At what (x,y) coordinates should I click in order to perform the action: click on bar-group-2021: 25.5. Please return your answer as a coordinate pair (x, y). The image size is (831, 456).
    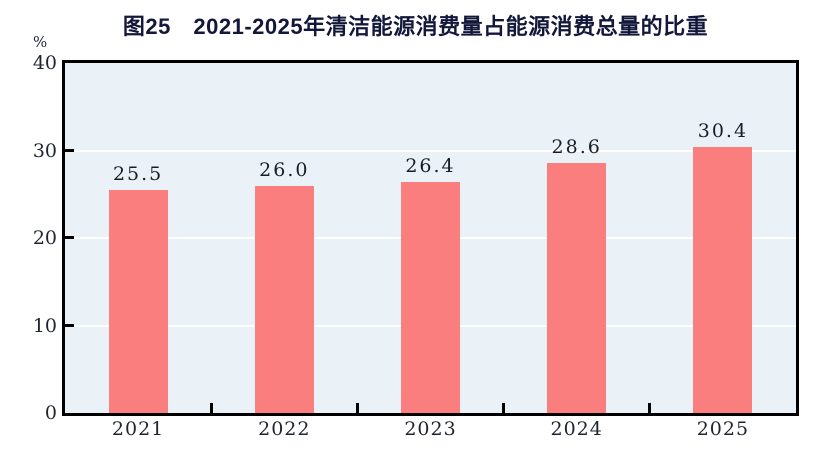
    Looking at the image, I should click on (138, 238).